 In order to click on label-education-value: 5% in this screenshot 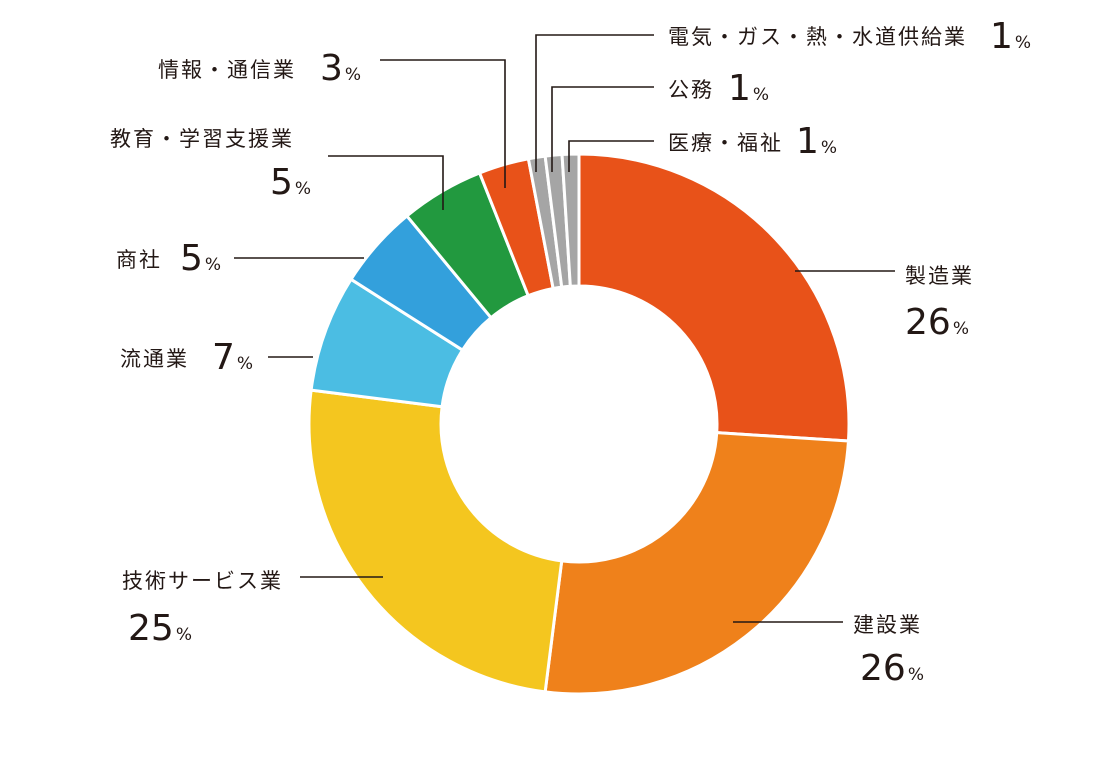, I will do `click(290, 182)`.